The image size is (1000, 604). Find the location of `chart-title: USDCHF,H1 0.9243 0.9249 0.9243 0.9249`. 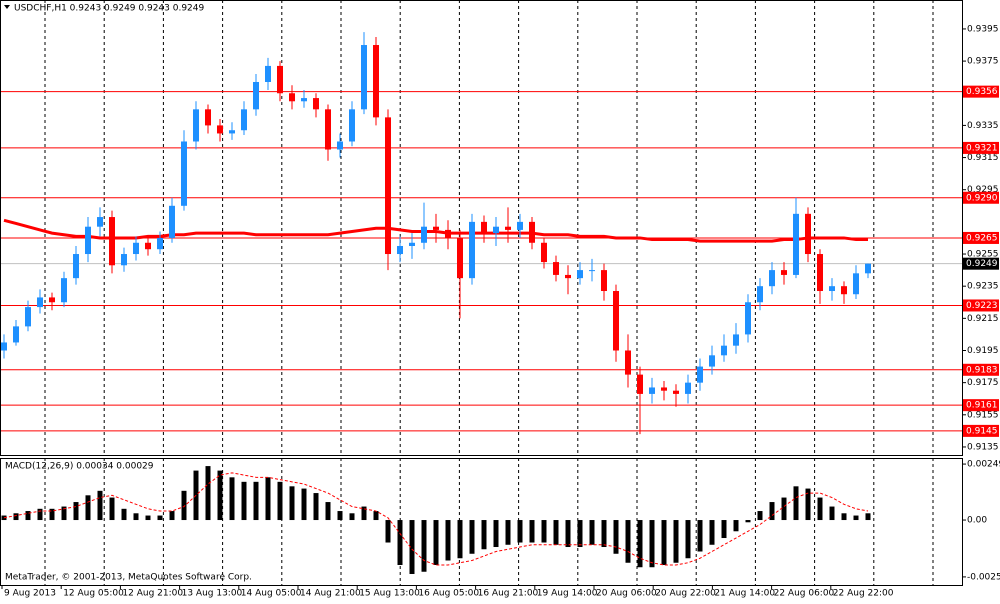

chart-title: USDCHF,H1 0.9243 0.9249 0.9243 0.9249 is located at coordinates (109, 9).